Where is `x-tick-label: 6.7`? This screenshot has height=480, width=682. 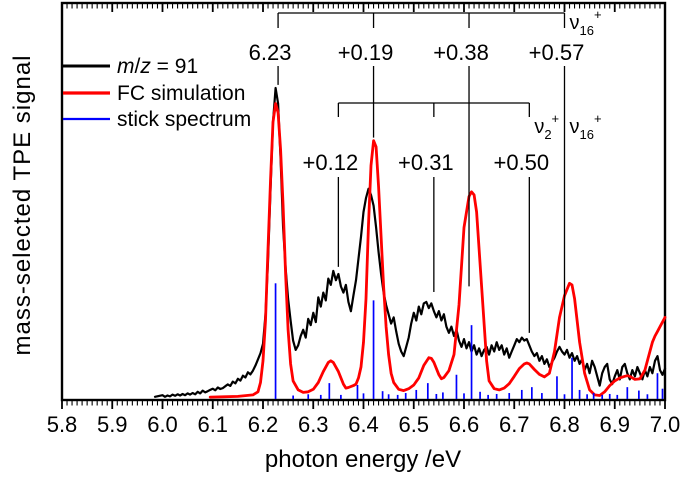
x-tick-label: 6.7 is located at coordinates (514, 424).